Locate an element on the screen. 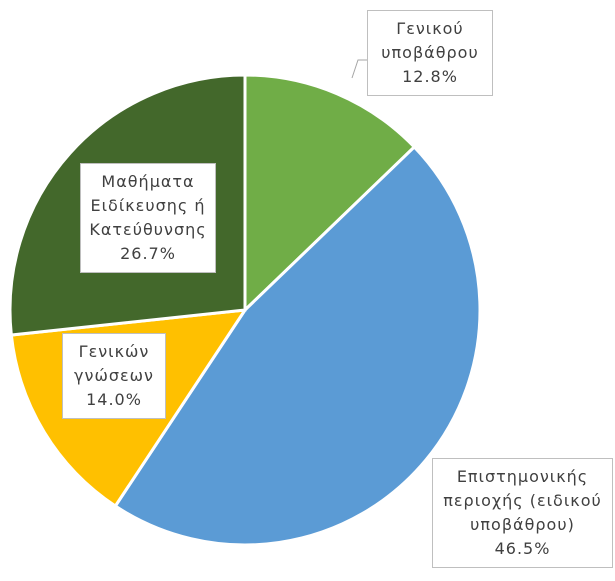 This screenshot has width=615, height=581. value-label: 26.7% is located at coordinates (148, 253).